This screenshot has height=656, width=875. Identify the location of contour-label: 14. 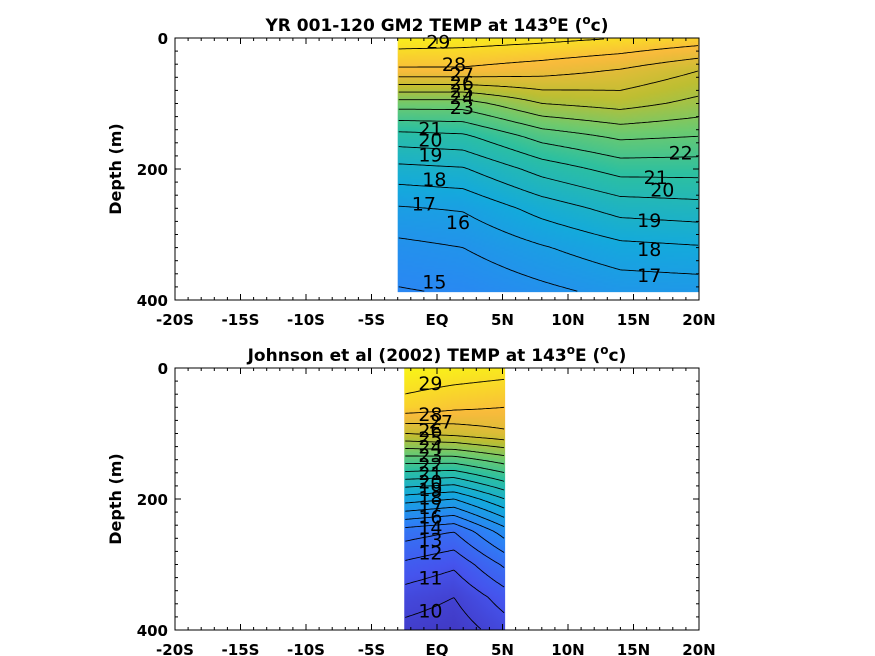
(430, 528).